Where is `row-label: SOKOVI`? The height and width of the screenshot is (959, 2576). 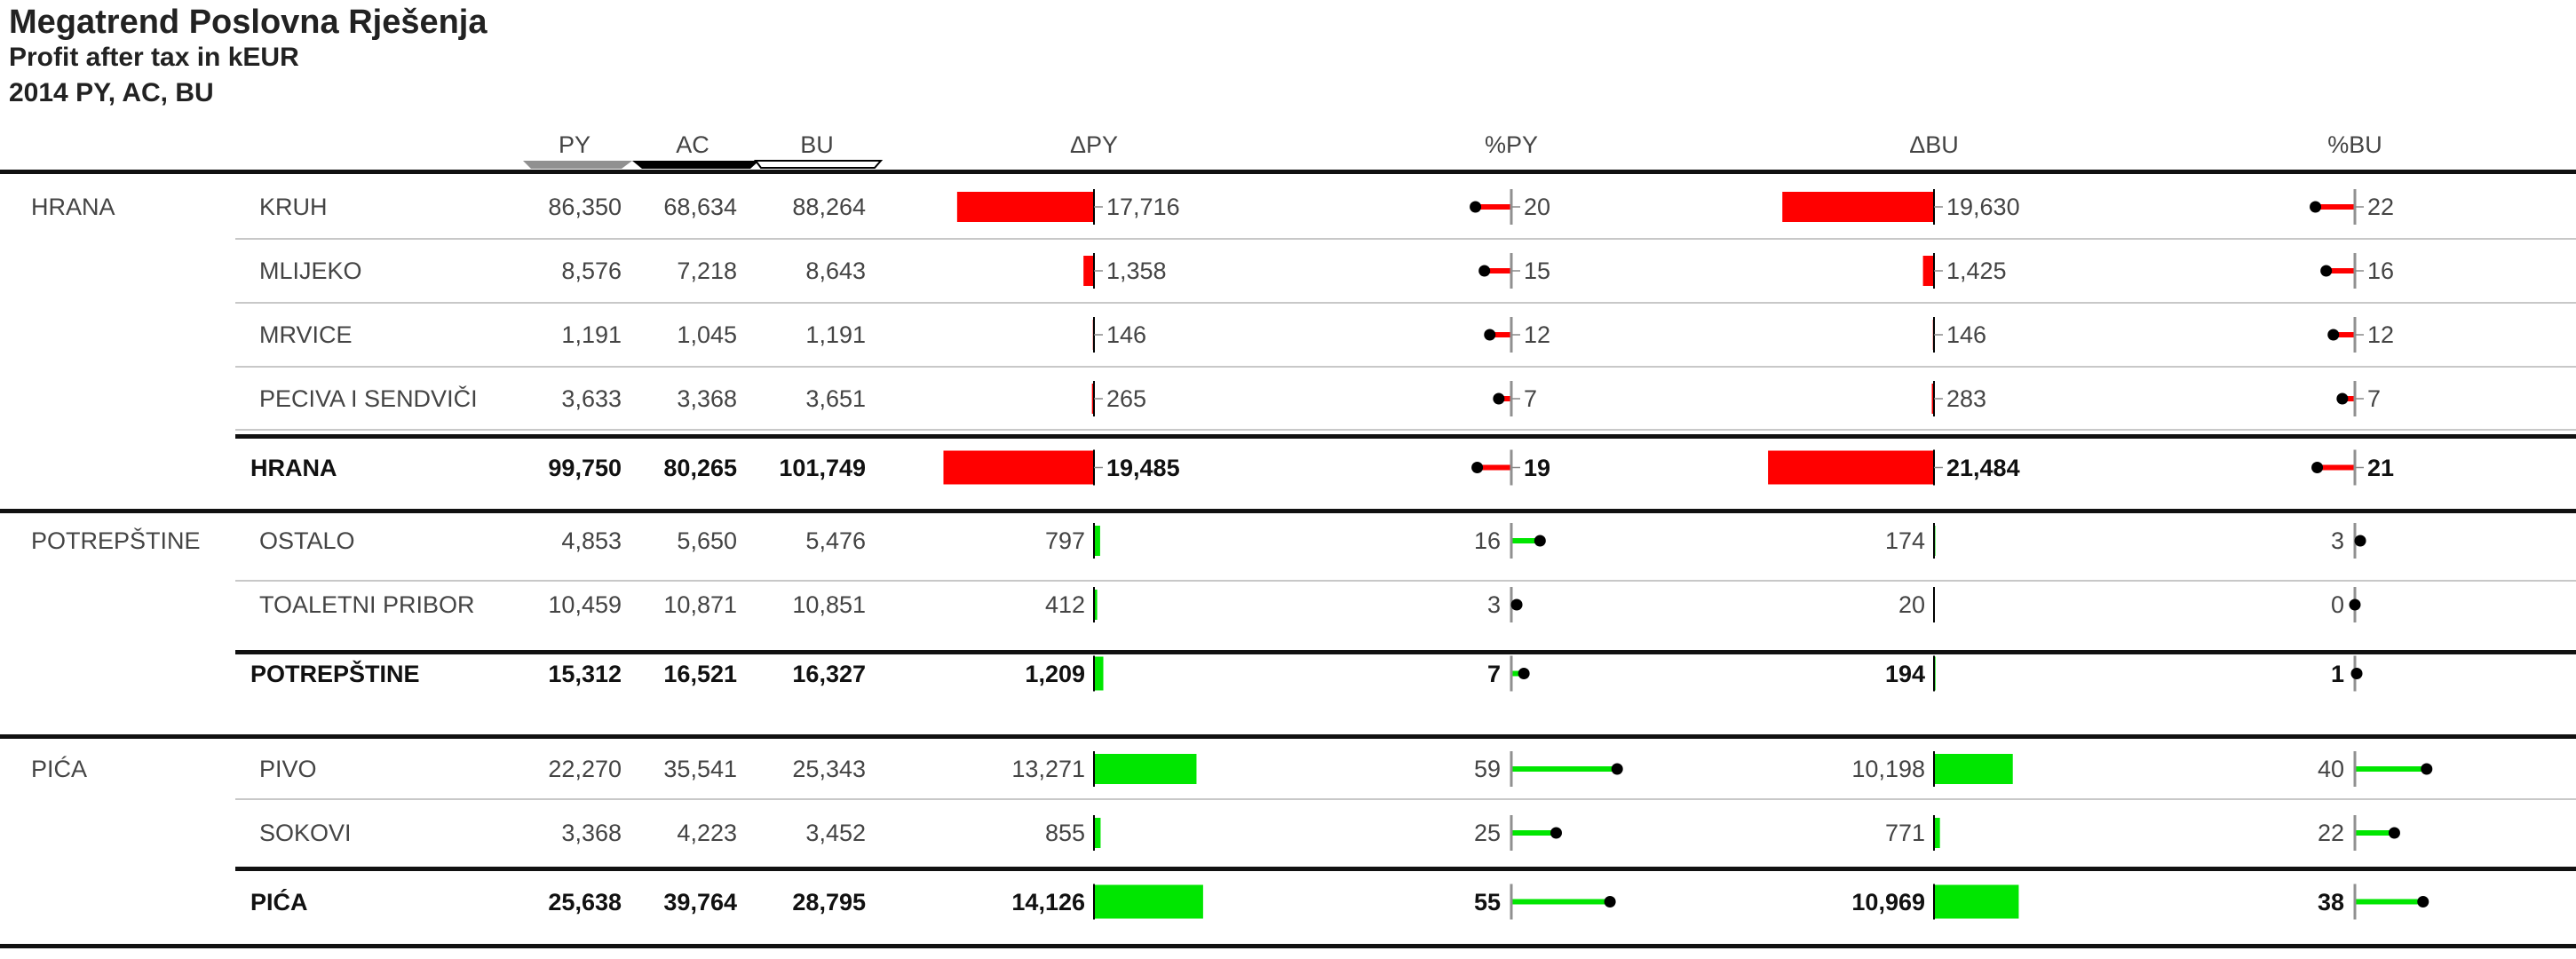 row-label: SOKOVI is located at coordinates (306, 833).